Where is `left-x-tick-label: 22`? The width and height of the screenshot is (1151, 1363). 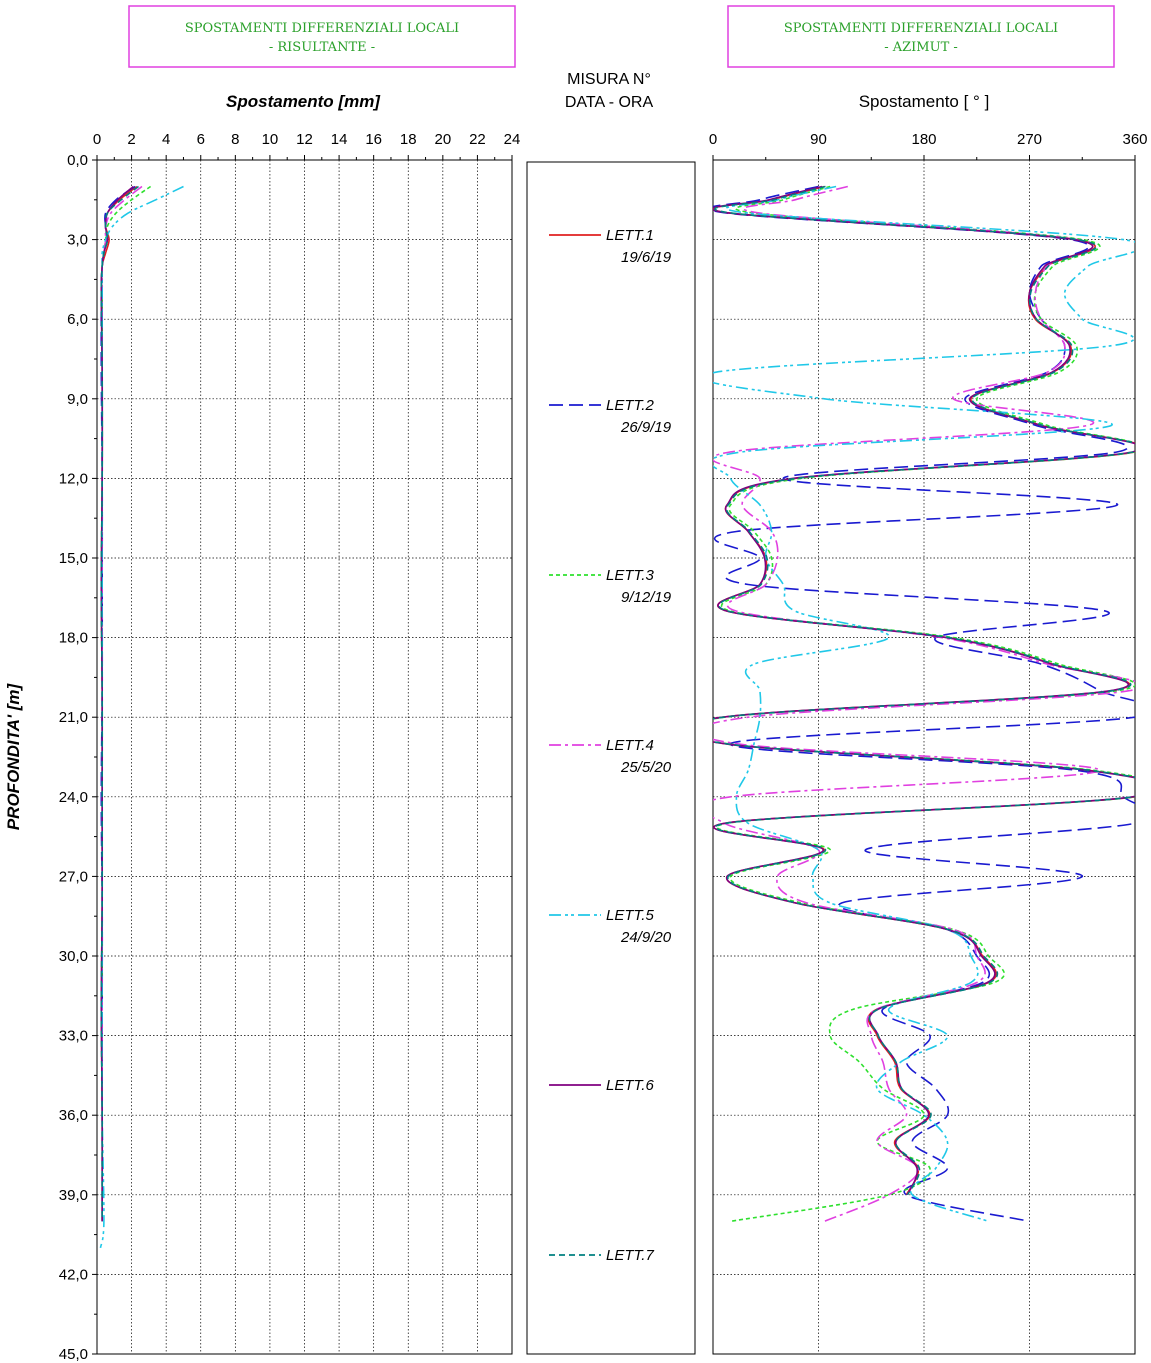
left-x-tick-label: 22 is located at coordinates (477, 139).